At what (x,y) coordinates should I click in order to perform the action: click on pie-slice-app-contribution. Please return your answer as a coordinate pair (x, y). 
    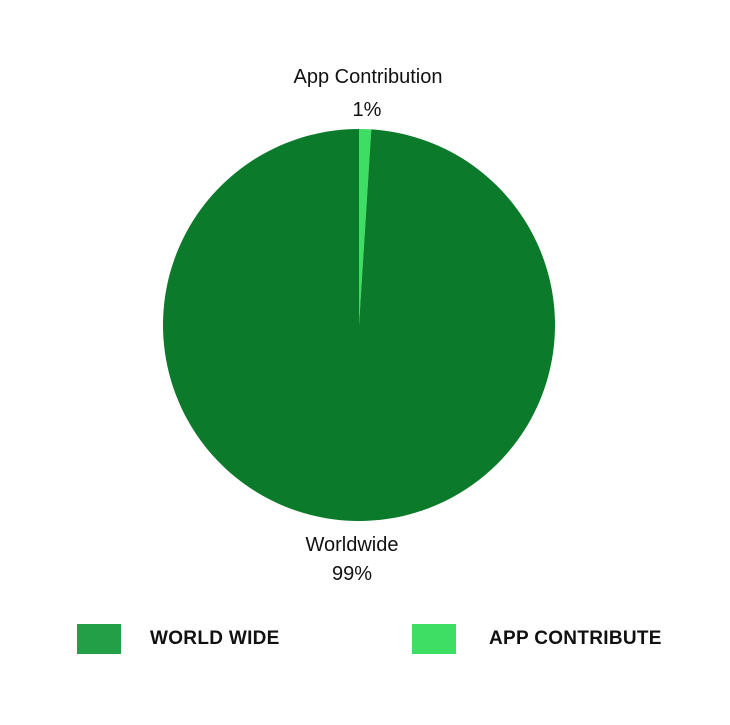
    Looking at the image, I should click on (365, 227).